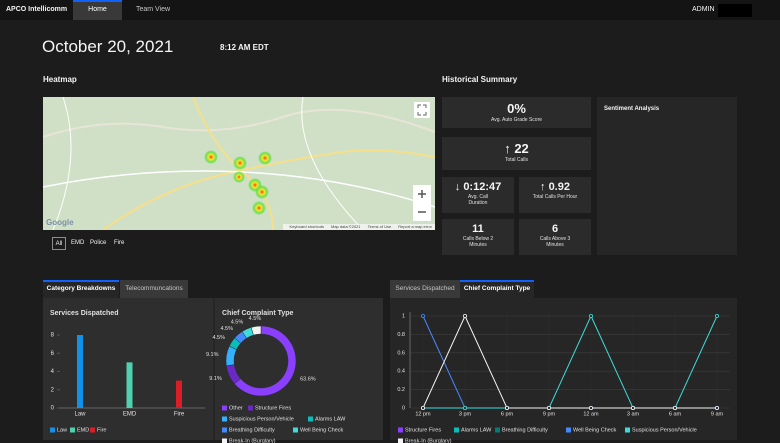 Image resolution: width=780 pixels, height=443 pixels. I want to click on card-label: Avg. Call Duration, so click(478, 200).